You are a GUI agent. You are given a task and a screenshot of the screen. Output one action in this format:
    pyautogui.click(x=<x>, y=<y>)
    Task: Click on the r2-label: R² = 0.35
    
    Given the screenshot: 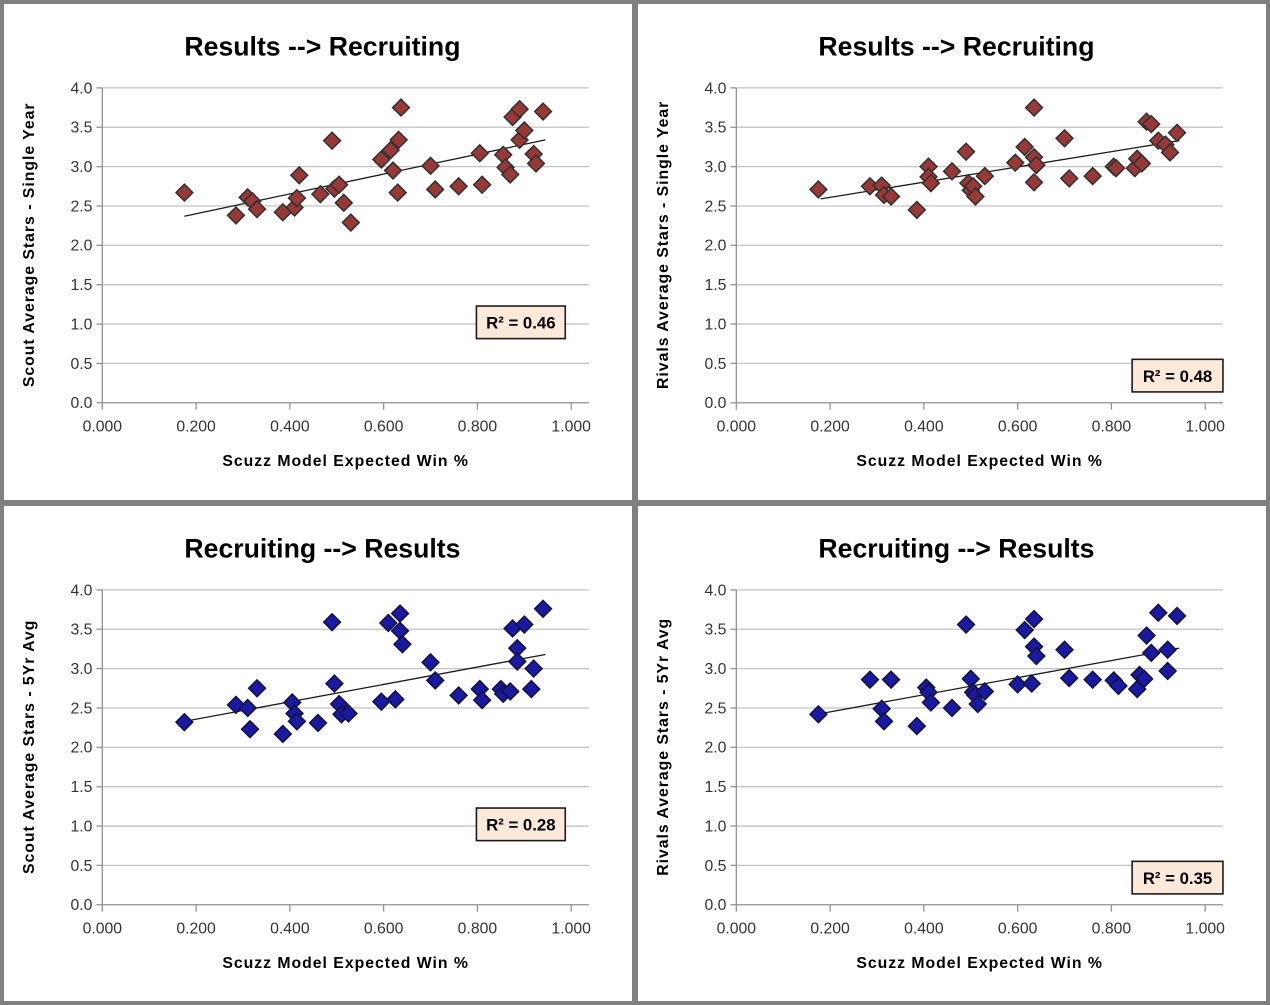 What is the action you would take?
    pyautogui.click(x=1177, y=878)
    